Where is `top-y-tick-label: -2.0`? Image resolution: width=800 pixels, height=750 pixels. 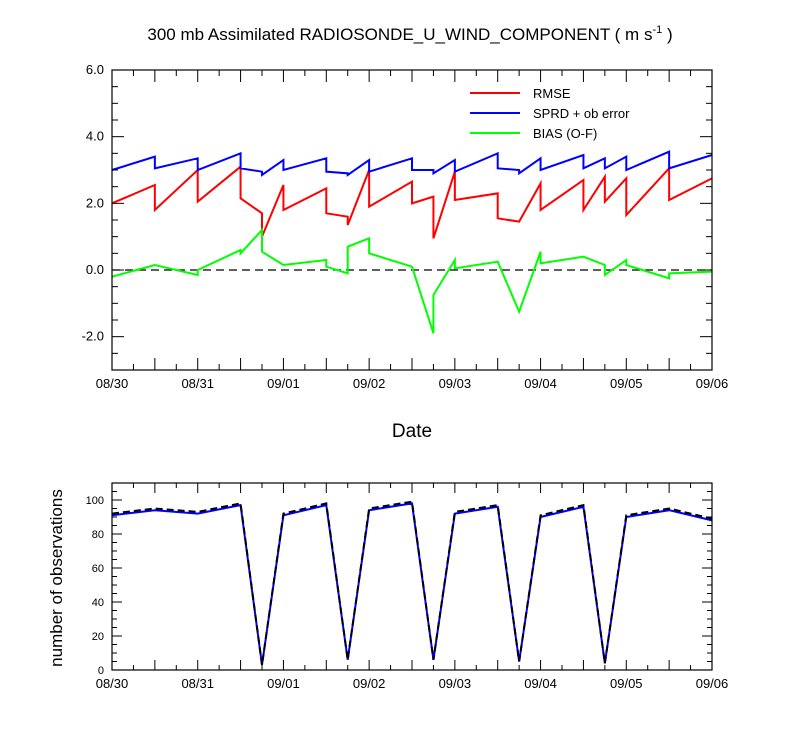 top-y-tick-label: -2.0 is located at coordinates (93, 336).